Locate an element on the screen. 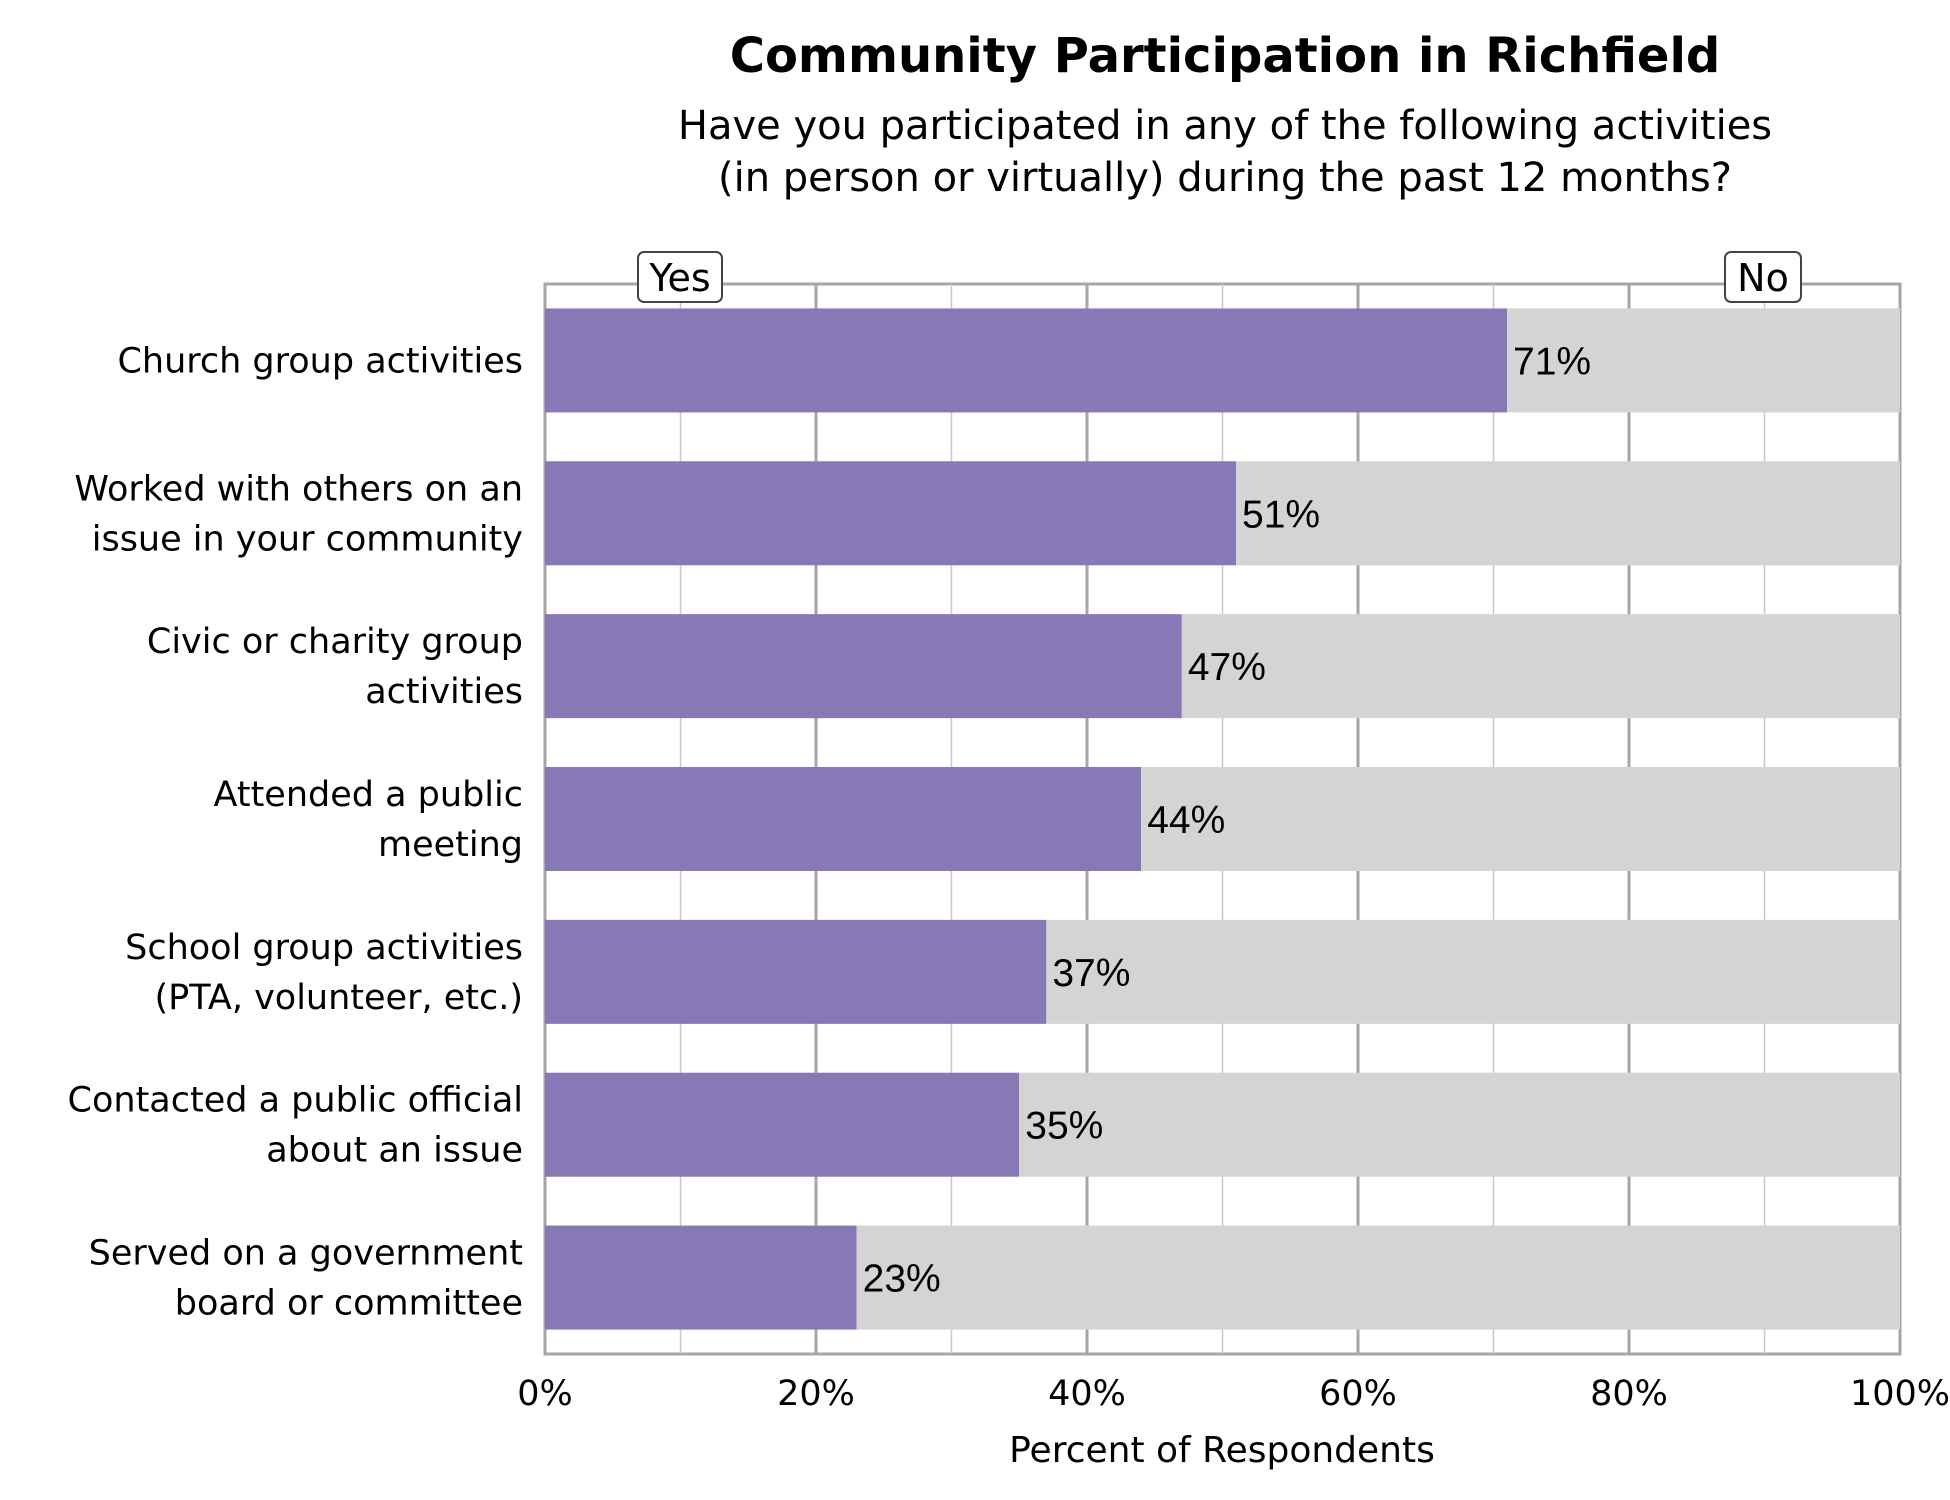  category-label: activities is located at coordinates (444, 692).